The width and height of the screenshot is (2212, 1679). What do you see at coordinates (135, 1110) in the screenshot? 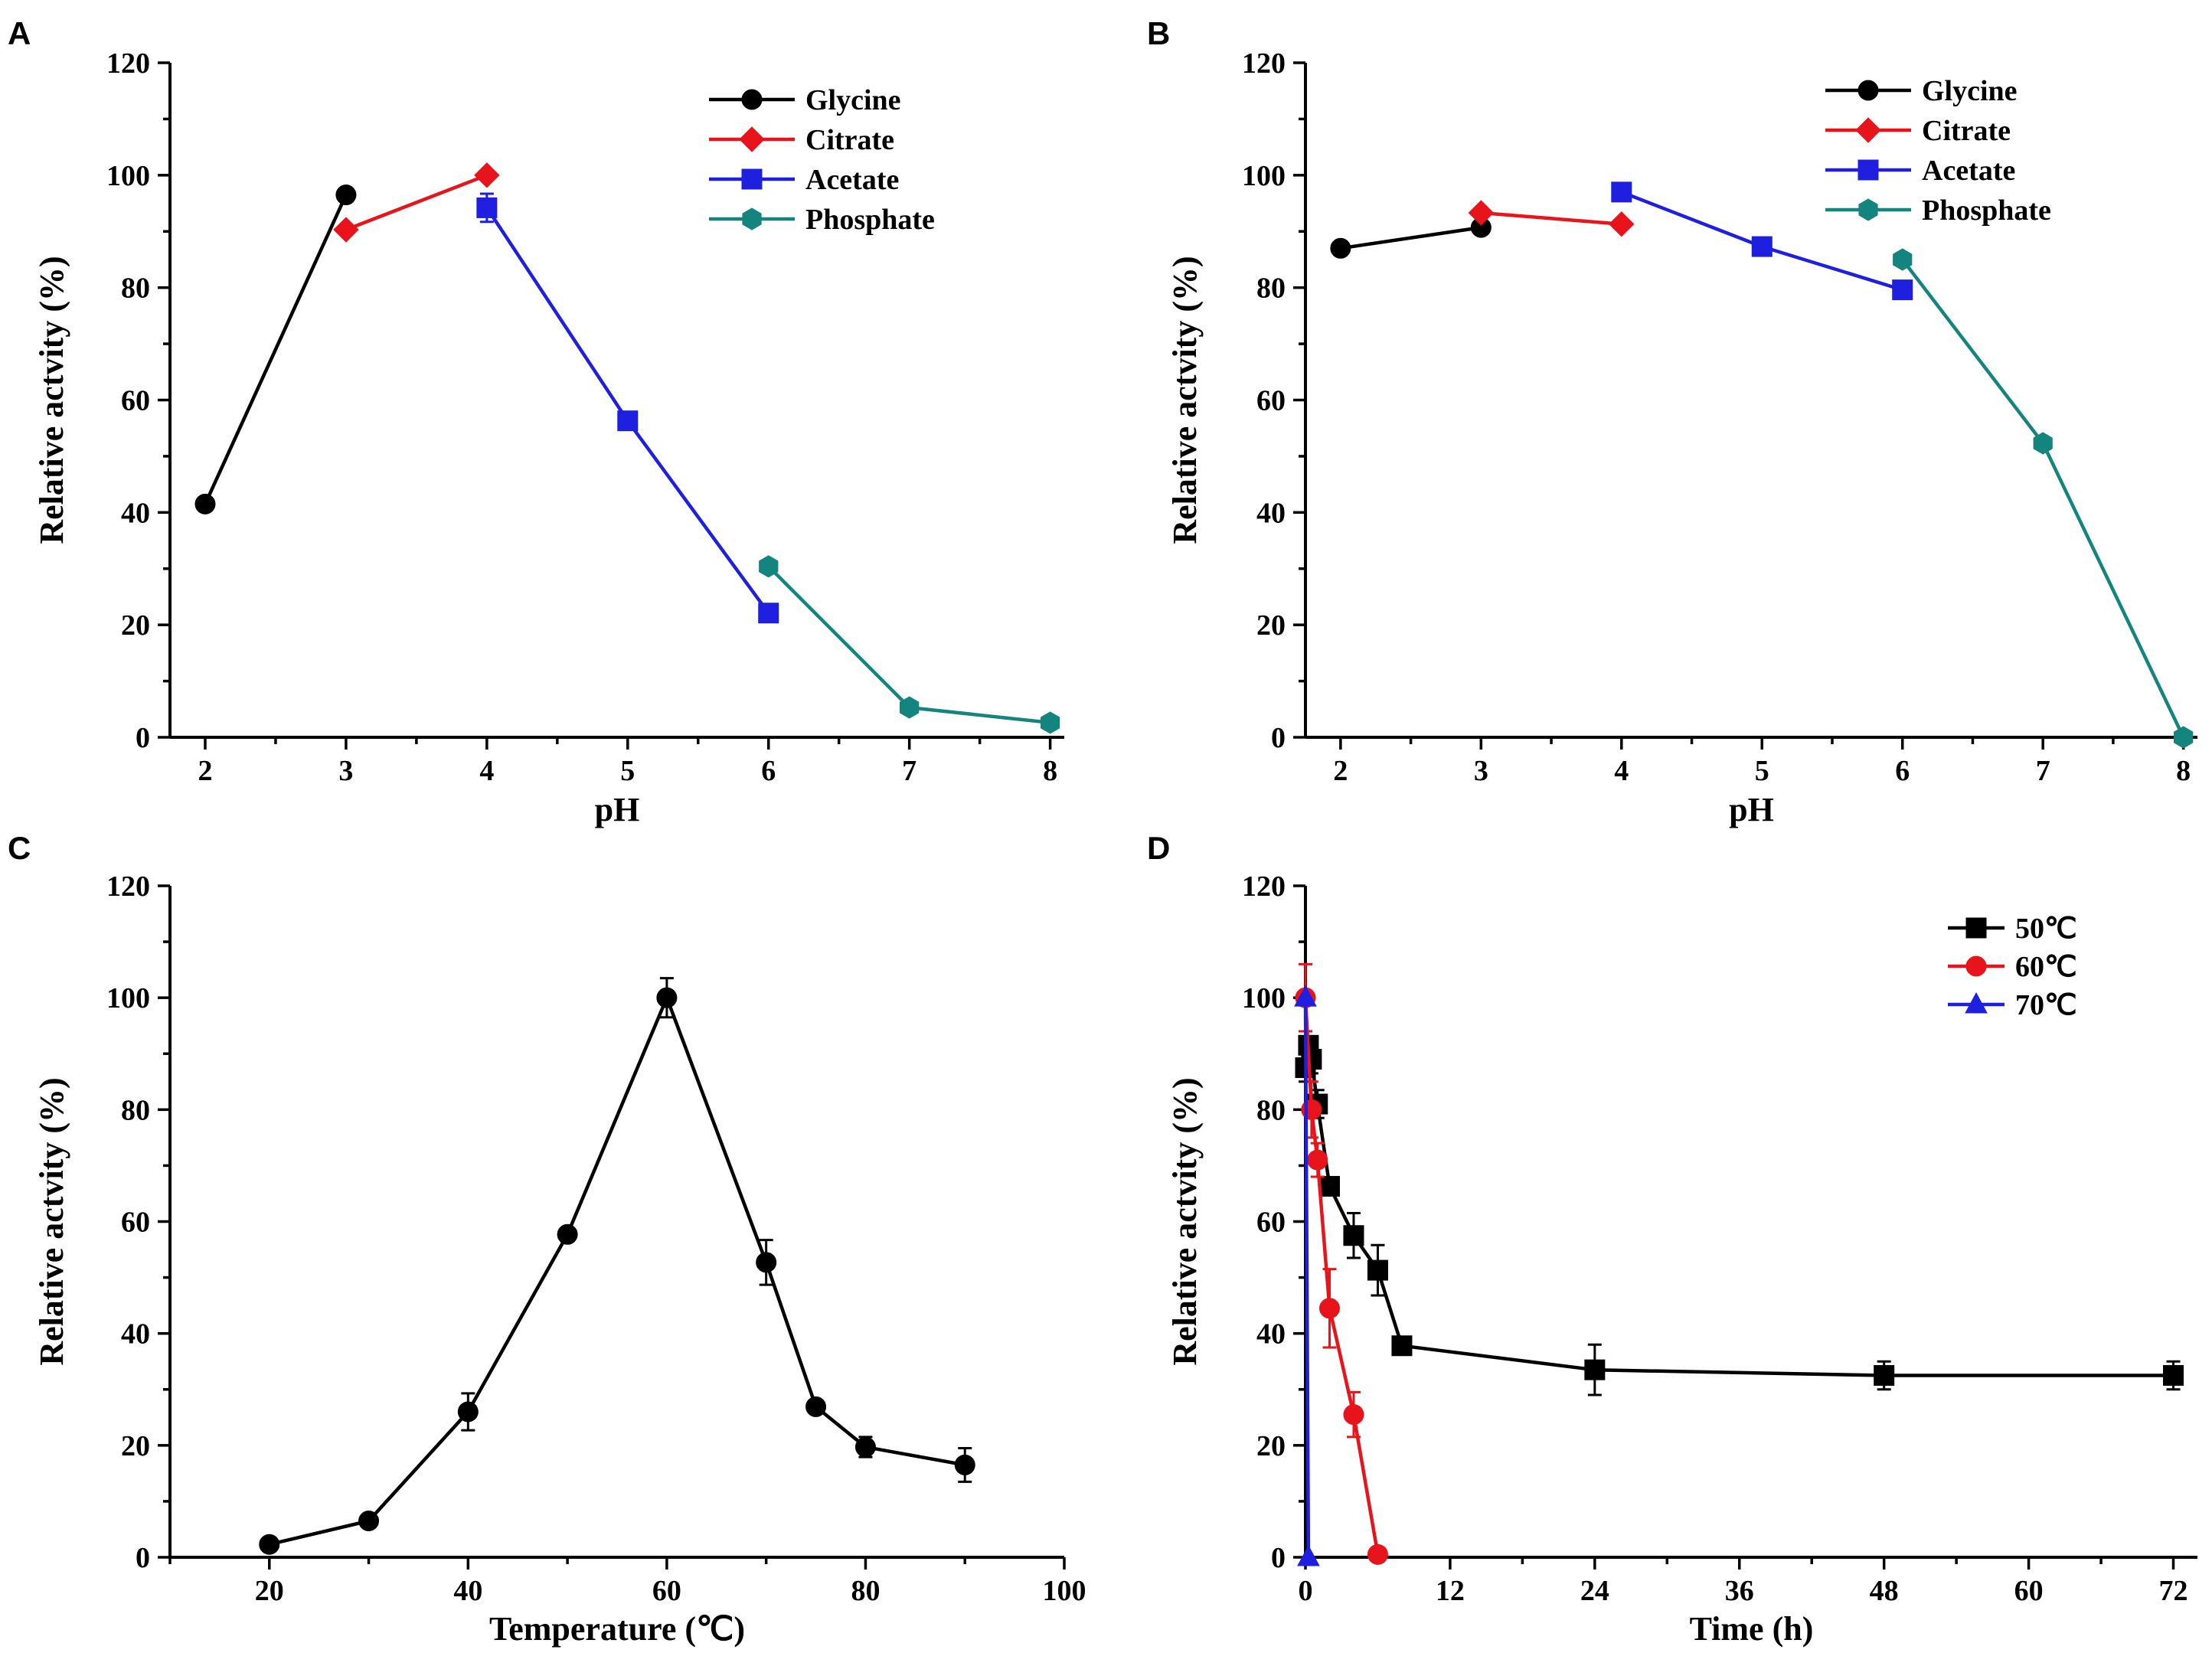
I see `y-tick-label: 80` at bounding box center [135, 1110].